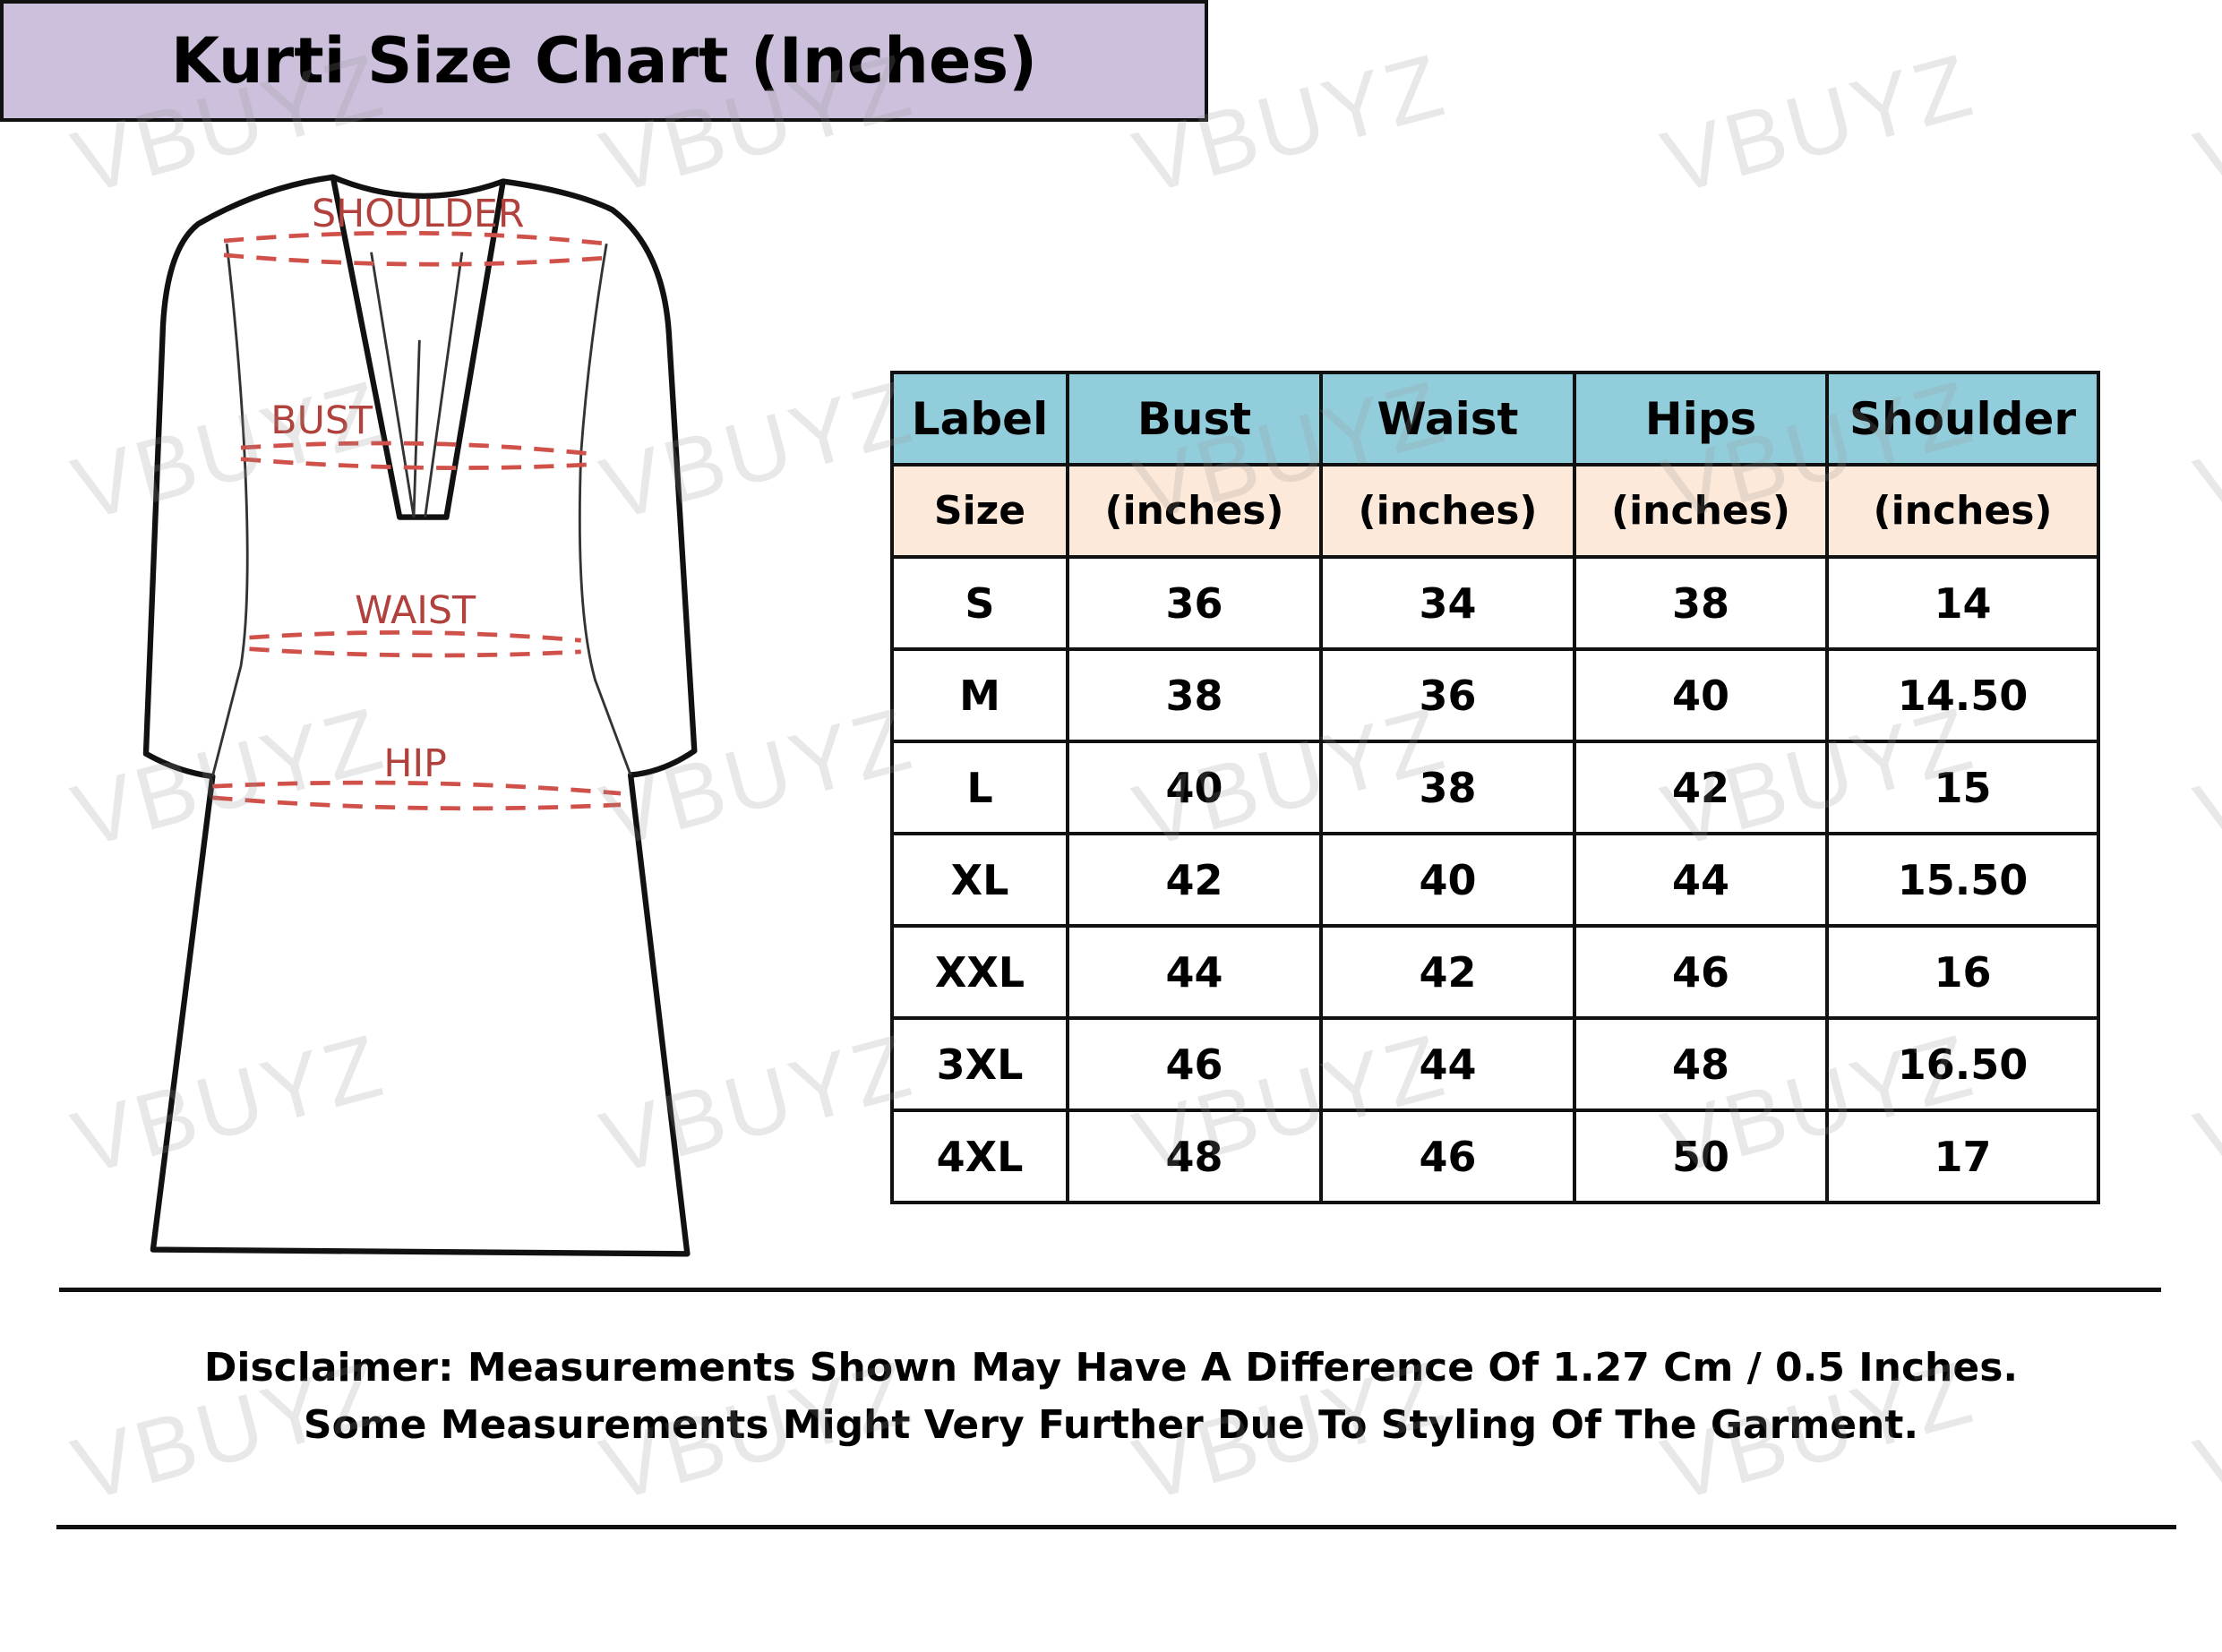 The width and height of the screenshot is (2222, 1652). What do you see at coordinates (1194, 418) in the screenshot?
I see `column-header: Bust` at bounding box center [1194, 418].